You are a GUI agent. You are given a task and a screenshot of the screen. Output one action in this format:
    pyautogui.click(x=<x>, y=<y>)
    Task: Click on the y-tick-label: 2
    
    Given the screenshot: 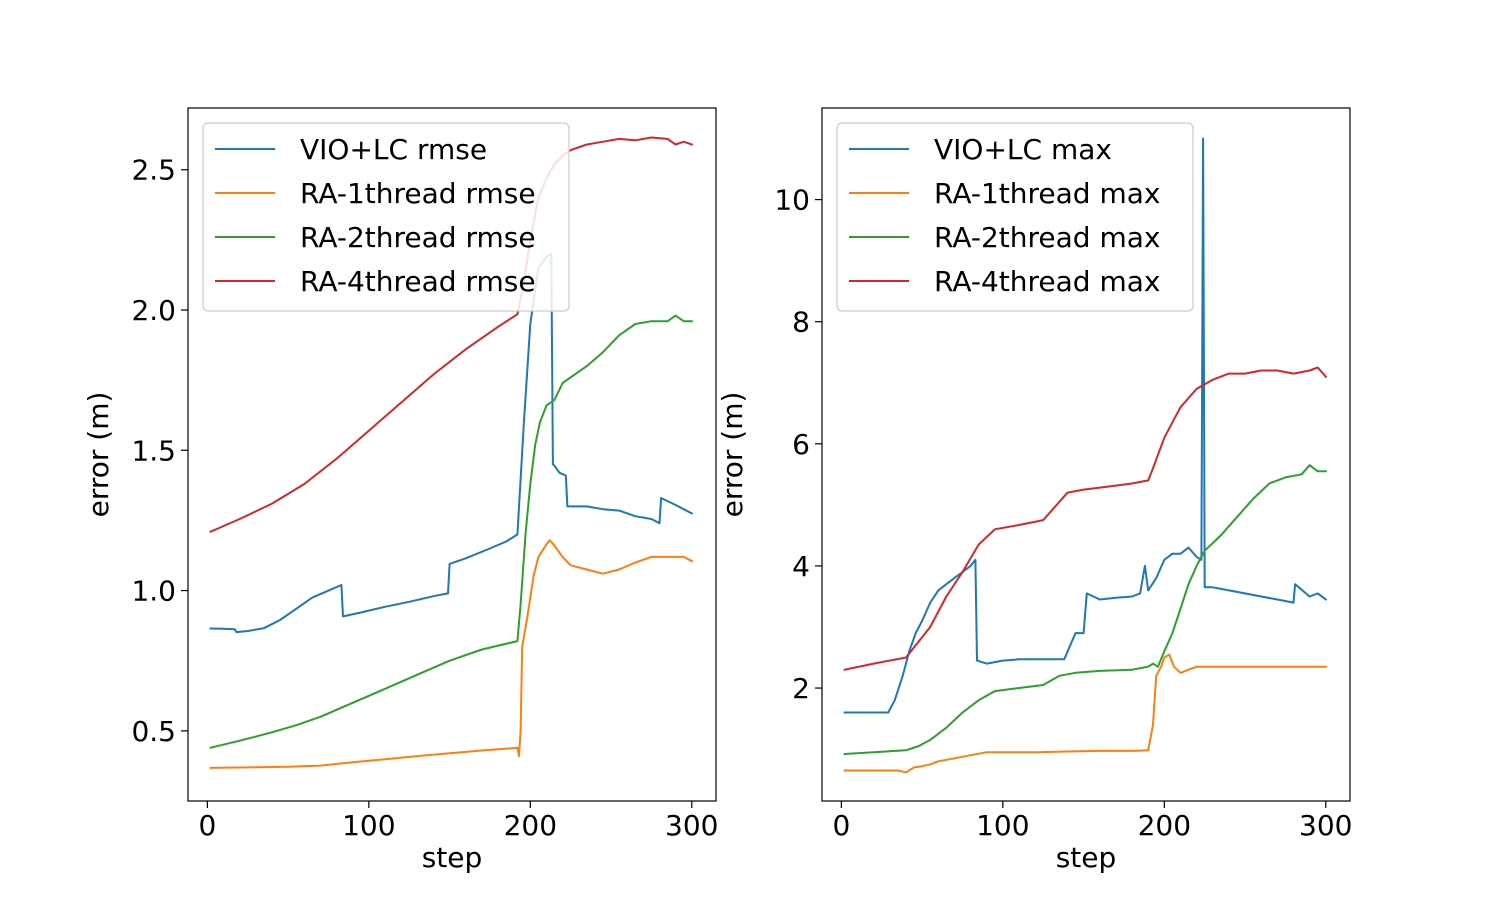 What is the action you would take?
    pyautogui.click(x=801, y=688)
    